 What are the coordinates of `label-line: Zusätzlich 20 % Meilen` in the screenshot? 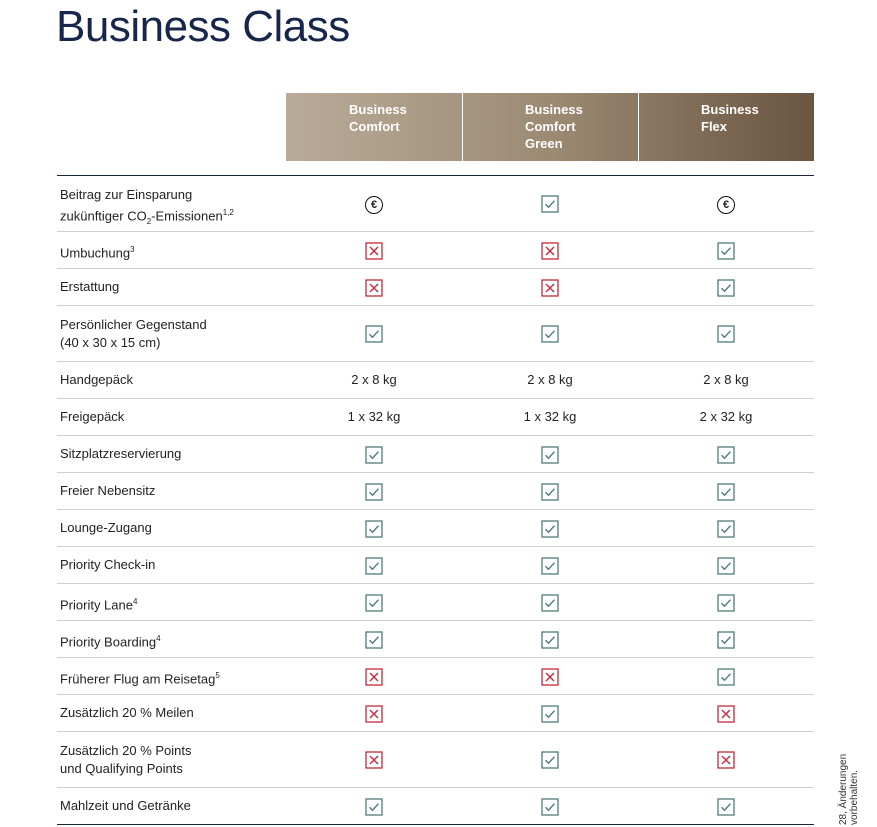 It's located at (127, 713).